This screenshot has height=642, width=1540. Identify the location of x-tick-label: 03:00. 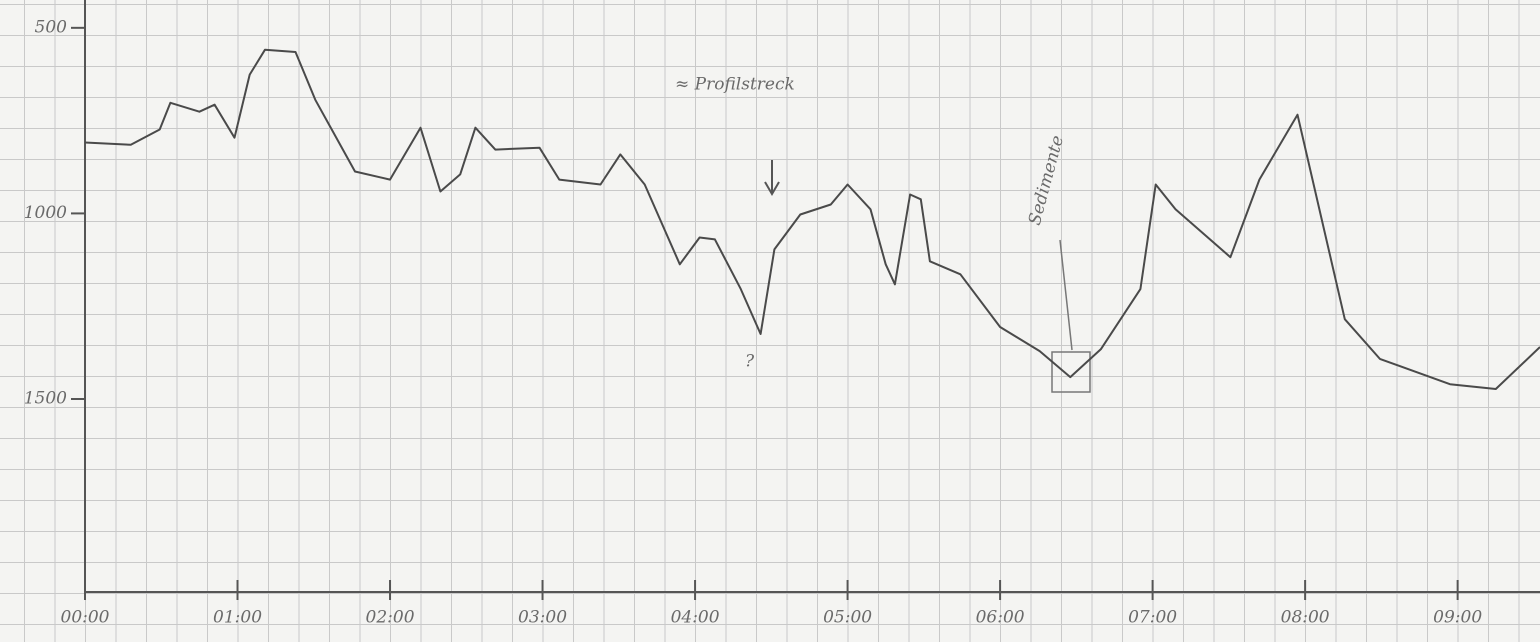
(542, 618).